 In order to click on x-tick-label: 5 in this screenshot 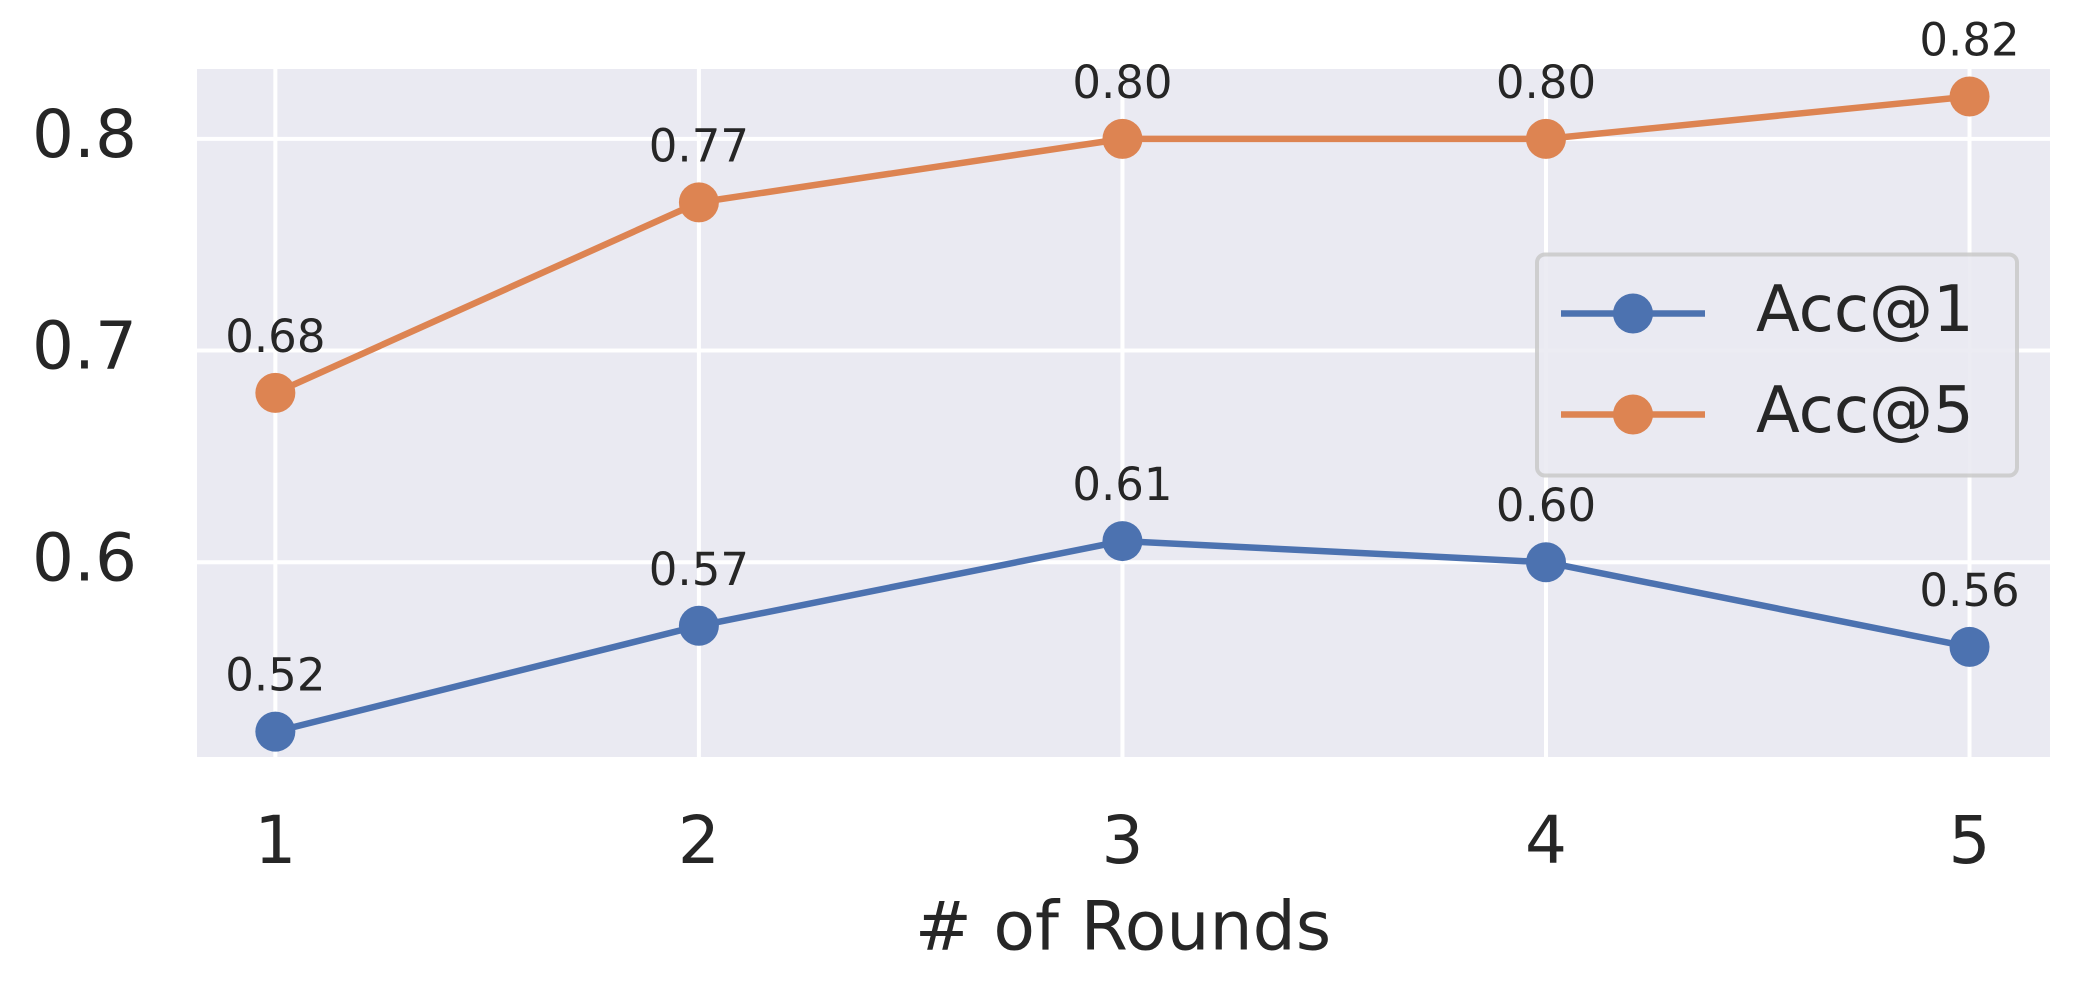, I will do `click(1970, 840)`.